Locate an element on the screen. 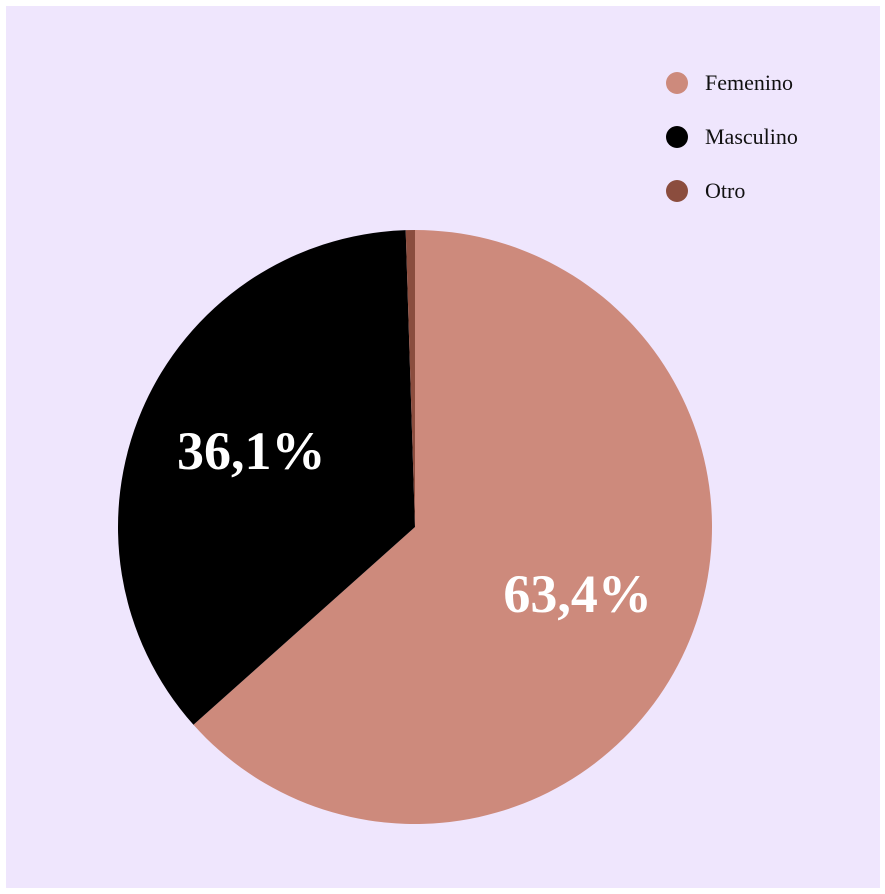  legend-item-otro: Otro is located at coordinates (732, 191).